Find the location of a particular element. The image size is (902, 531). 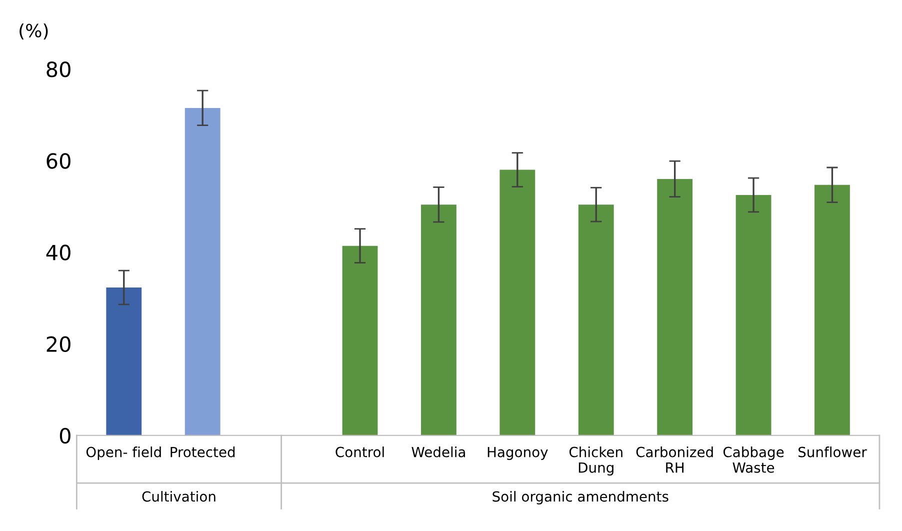

text: Soil organic amendments is located at coordinates (580, 497).